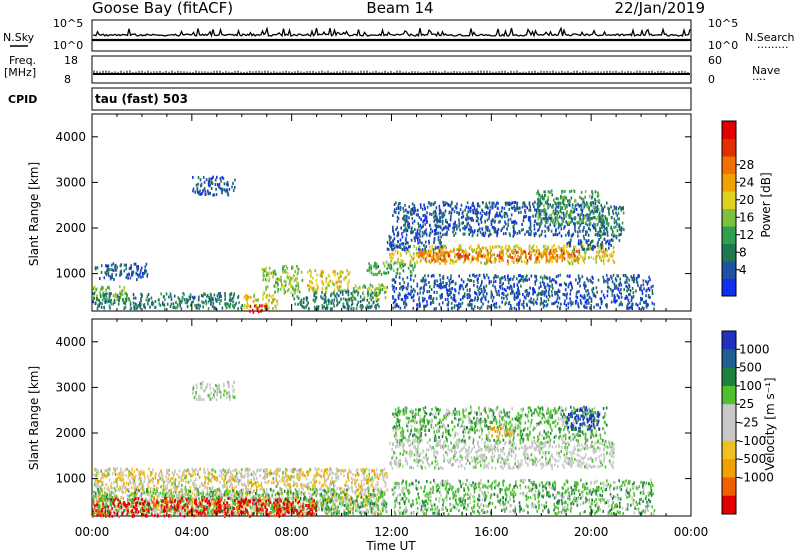 This screenshot has height=554, width=800. Describe the element at coordinates (67, 79) in the screenshot. I see `freq-tick-low: 8` at that location.